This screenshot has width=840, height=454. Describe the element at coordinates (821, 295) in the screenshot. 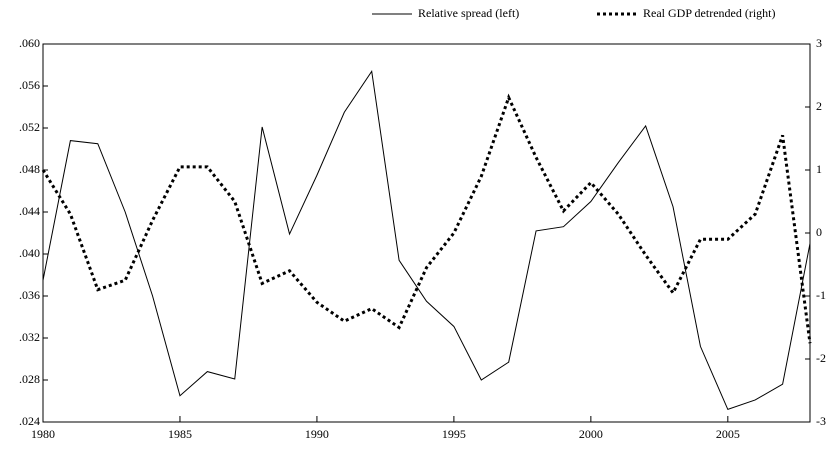

I see `y2-tick-label: -1` at that location.